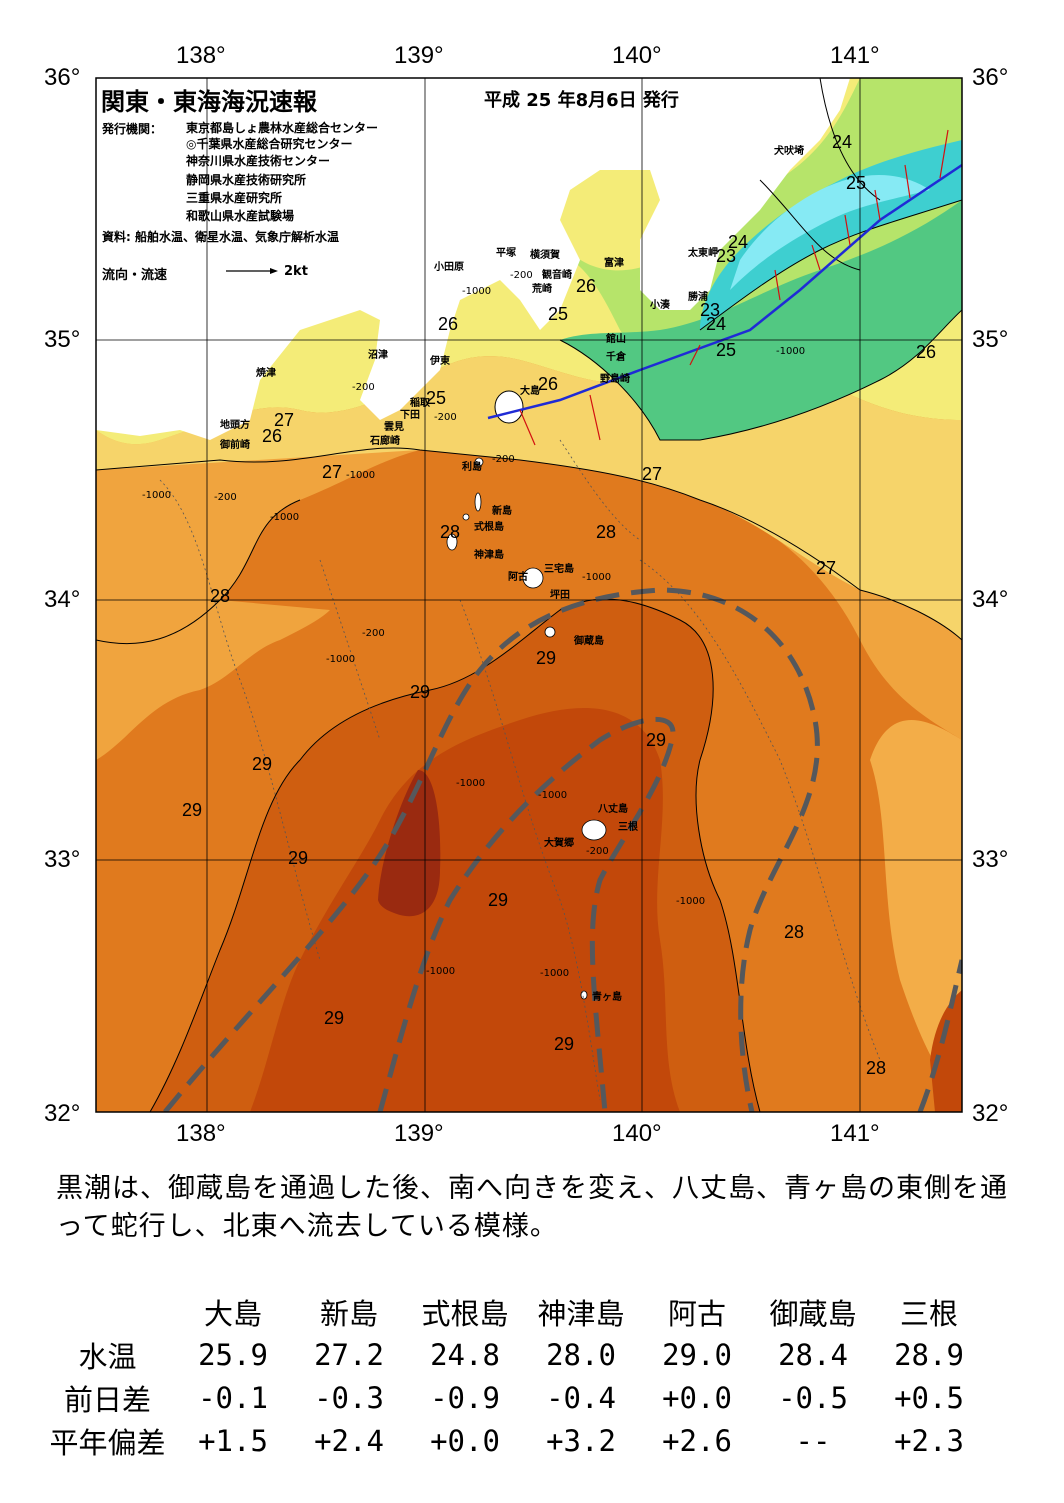  What do you see at coordinates (990, 77) in the screenshot?
I see `lat-label: 36°` at bounding box center [990, 77].